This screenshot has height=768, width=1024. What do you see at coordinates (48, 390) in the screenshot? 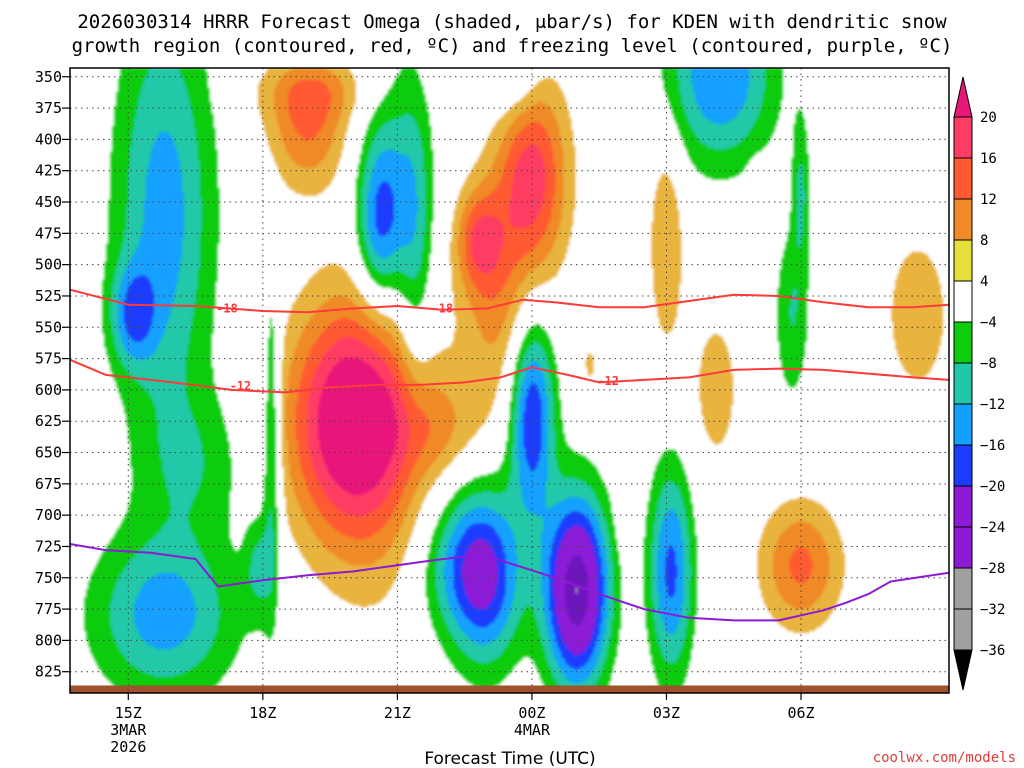
I see `y-tick-label: 600` at bounding box center [48, 390].